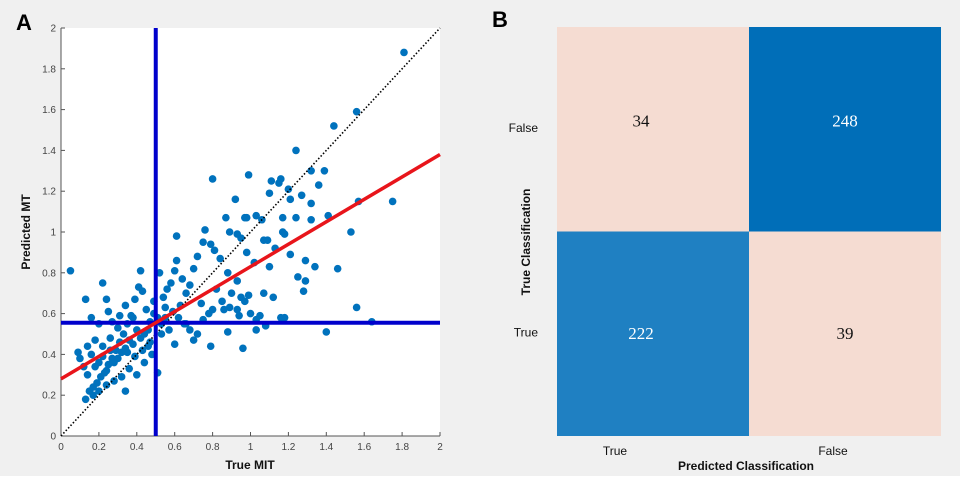 Image resolution: width=960 pixels, height=493 pixels. What do you see at coordinates (641, 333) in the screenshot?
I see `cell-value: 222` at bounding box center [641, 333].